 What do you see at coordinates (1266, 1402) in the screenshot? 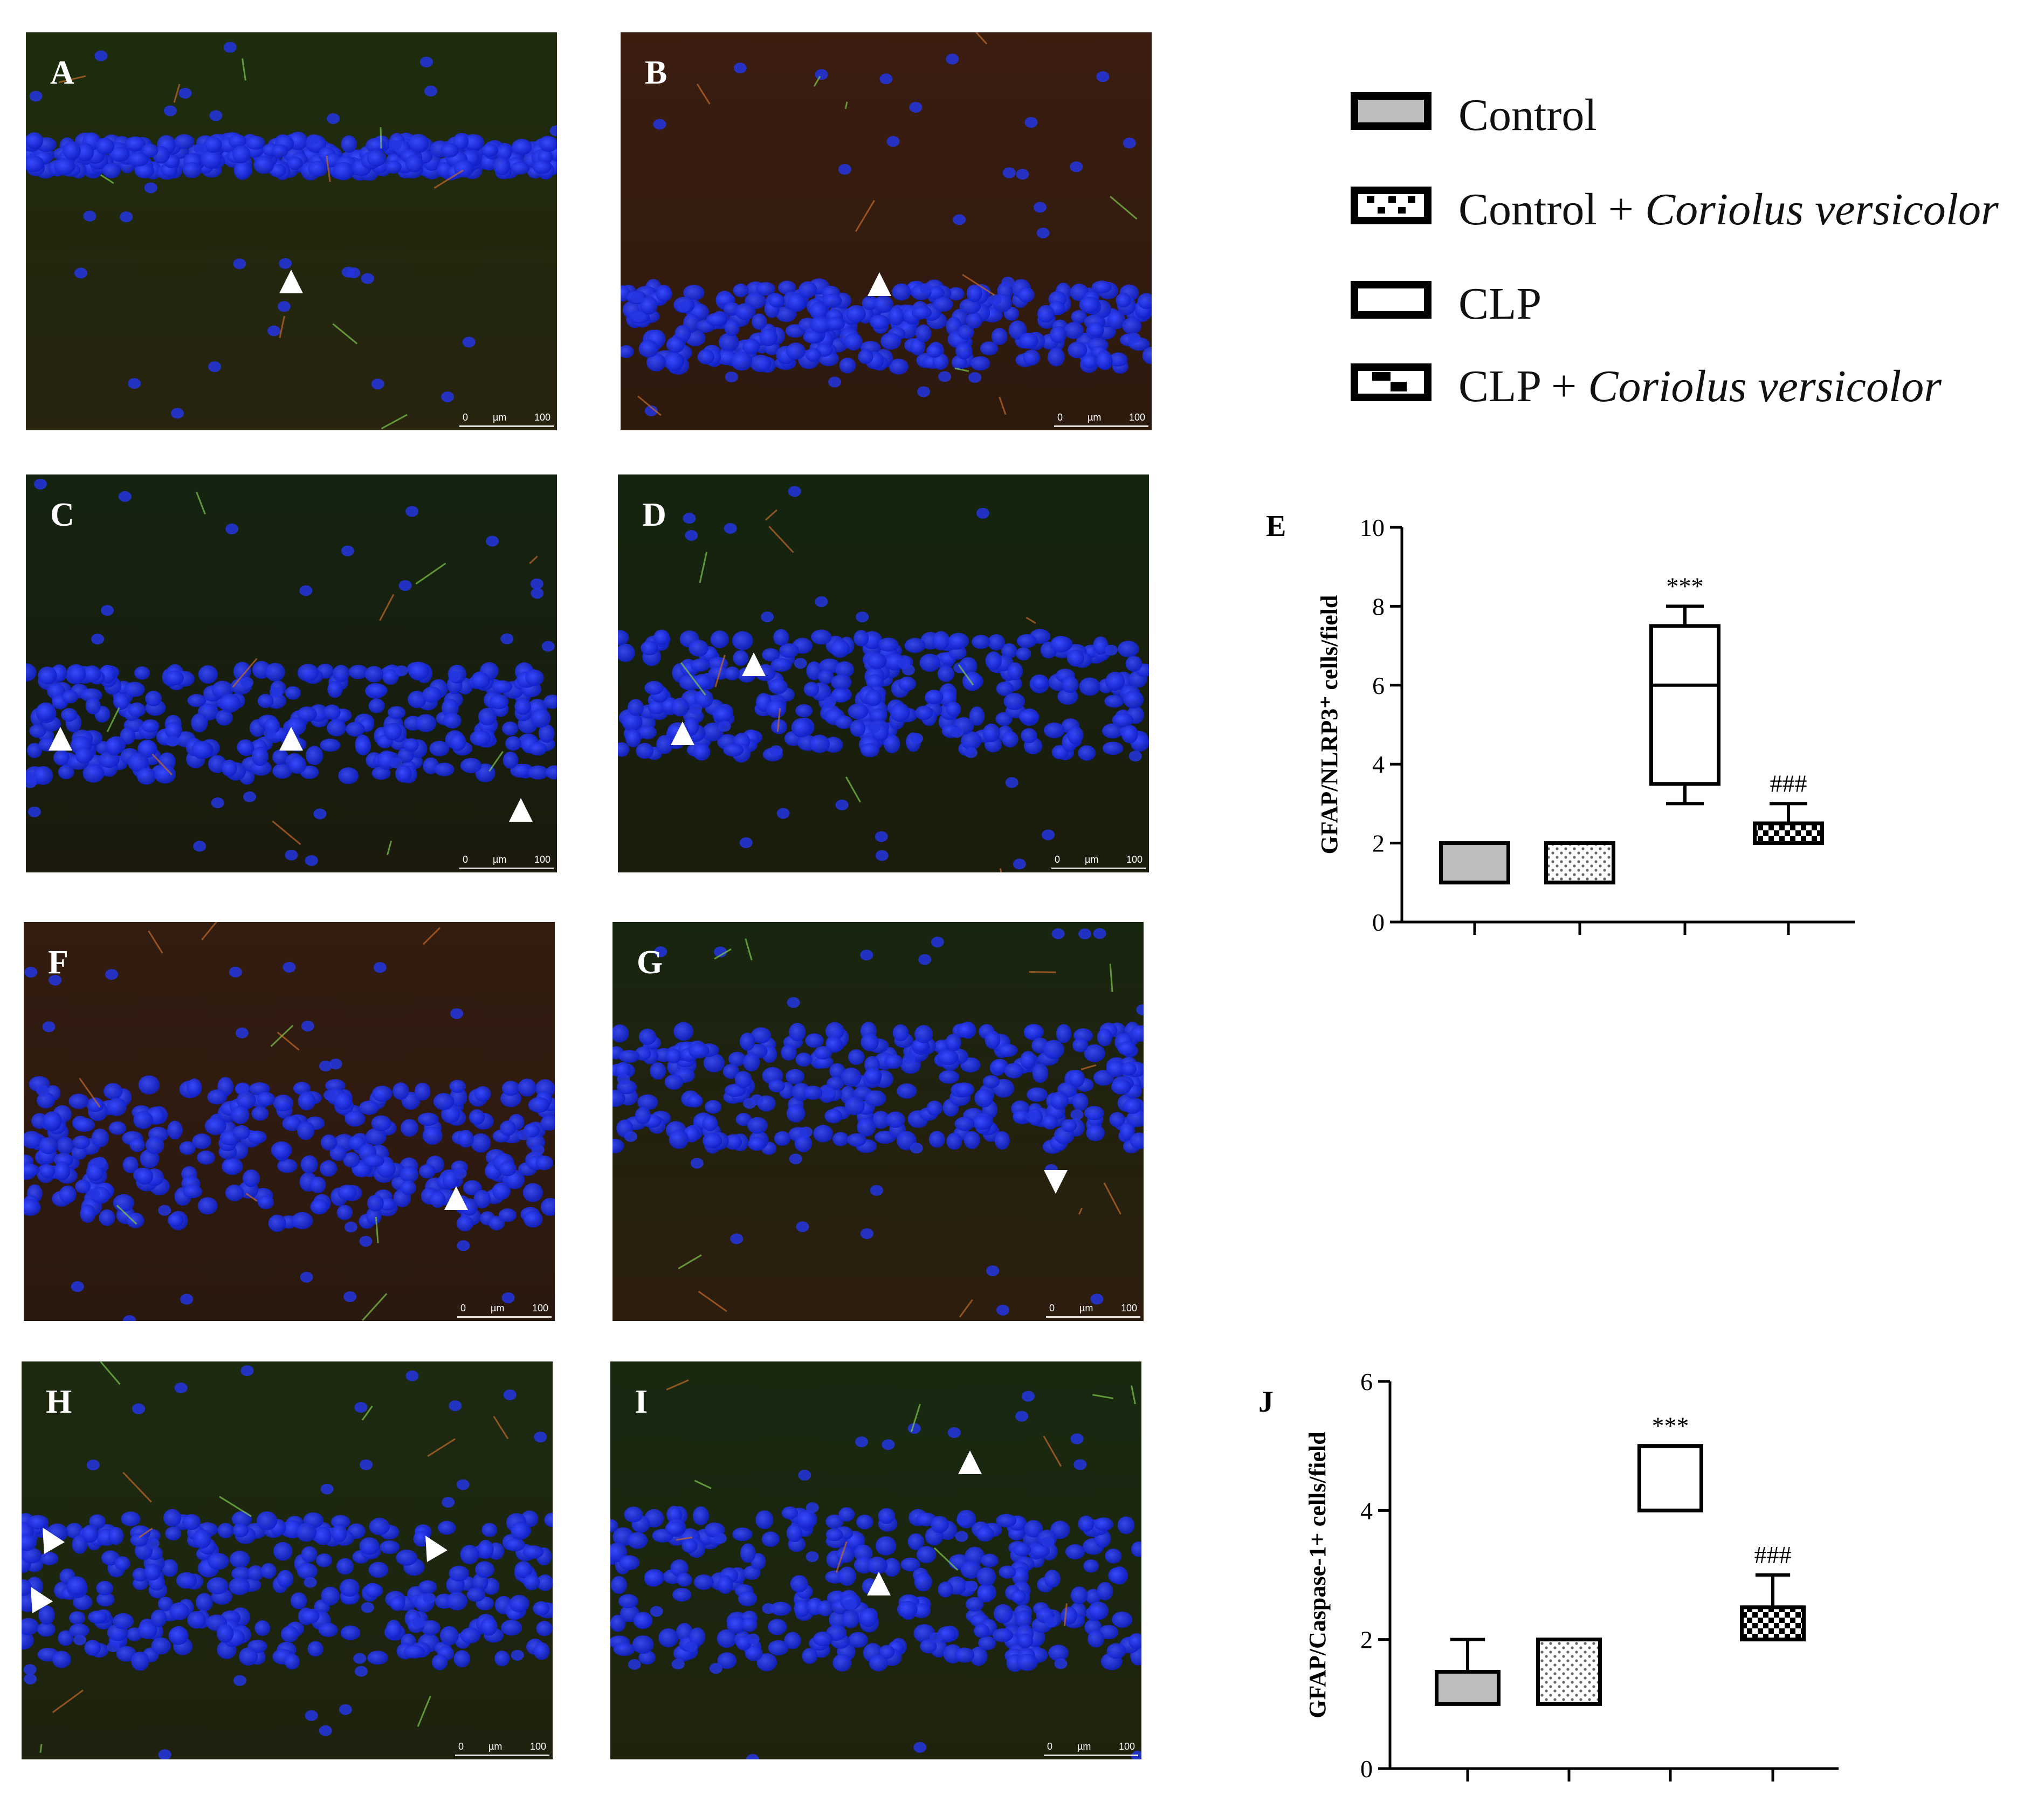
I see `panel-label: J` at bounding box center [1266, 1402].